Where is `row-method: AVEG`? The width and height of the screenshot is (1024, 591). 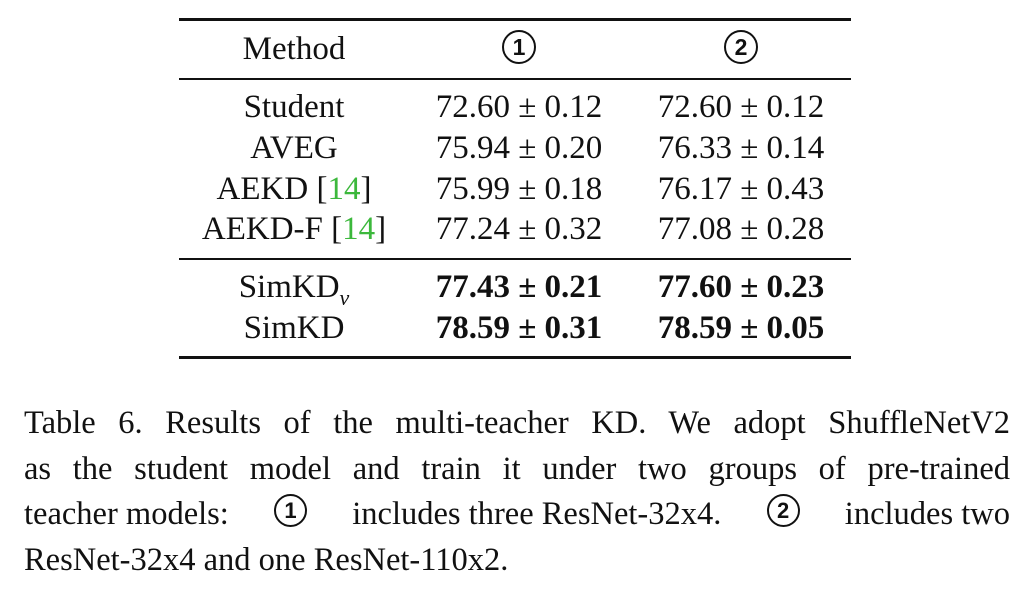 row-method: AVEG is located at coordinates (294, 148).